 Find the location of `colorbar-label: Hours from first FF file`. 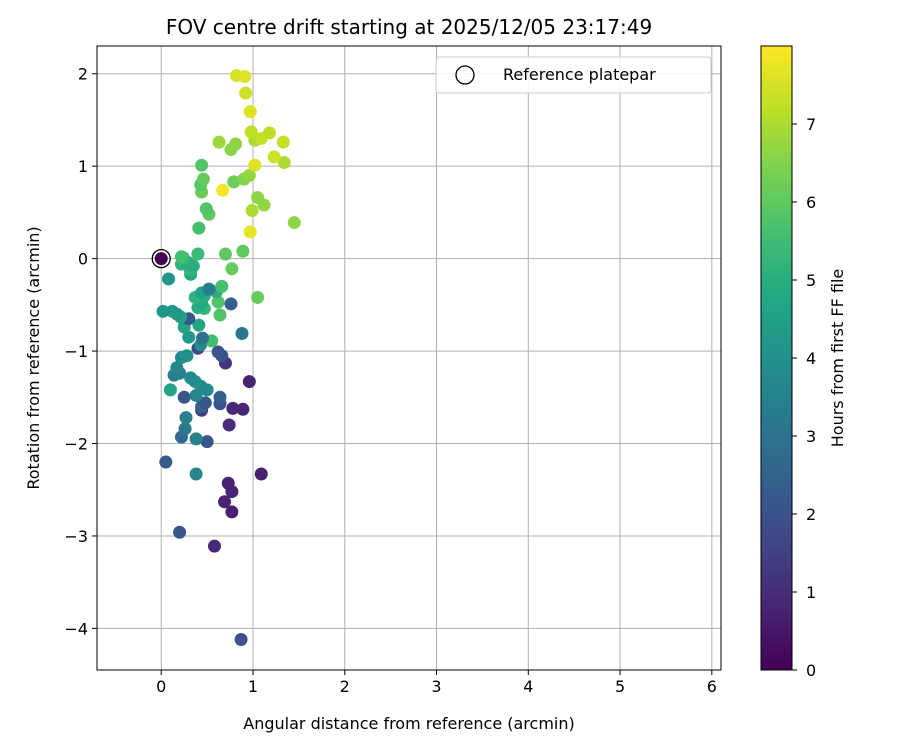

colorbar-label: Hours from first FF file is located at coordinates (837, 358).